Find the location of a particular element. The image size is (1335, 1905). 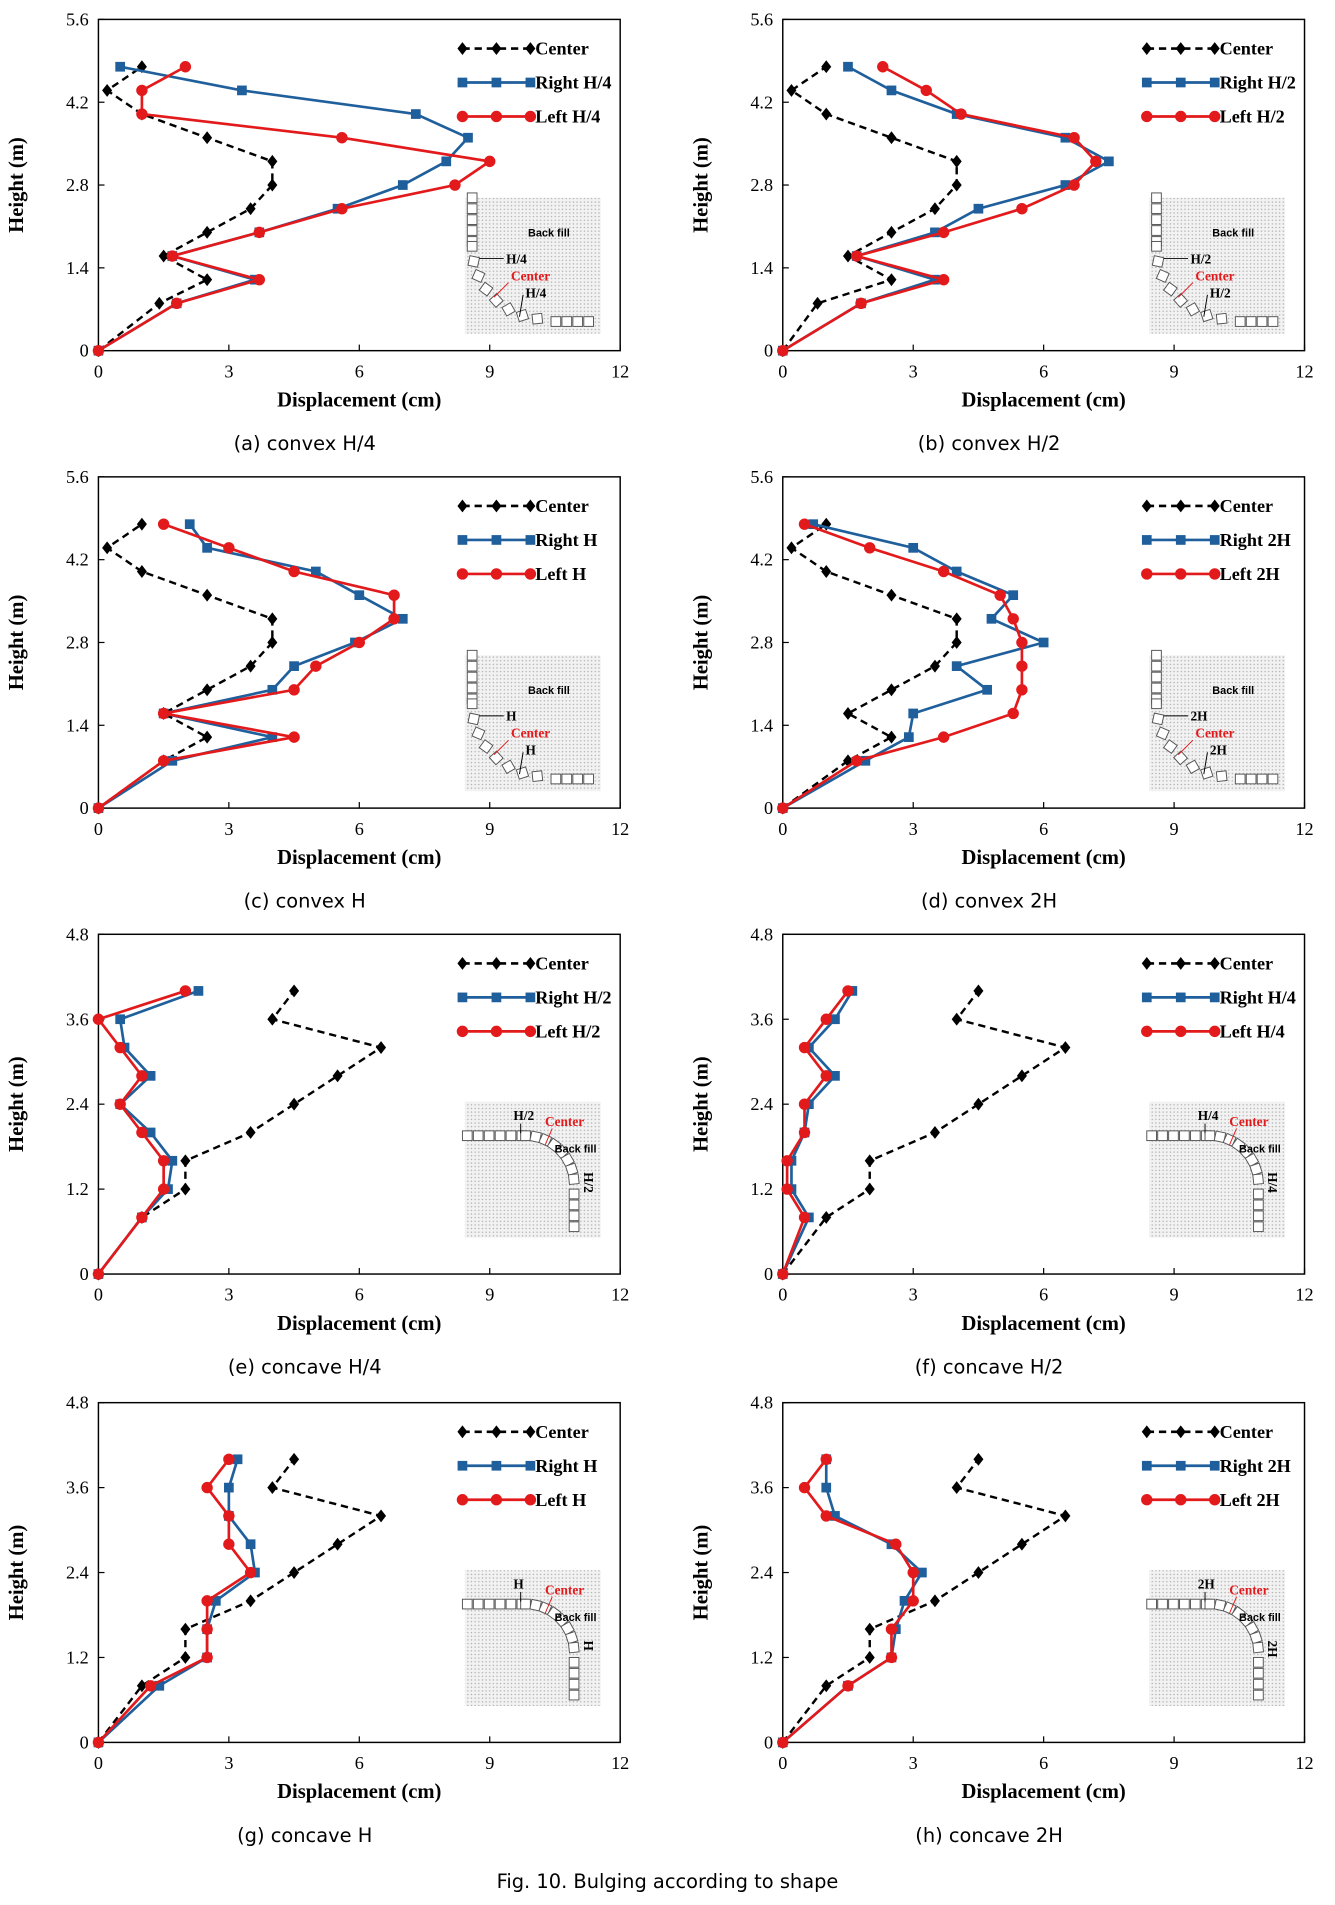

x-tick-label: 0 is located at coordinates (98, 1763).